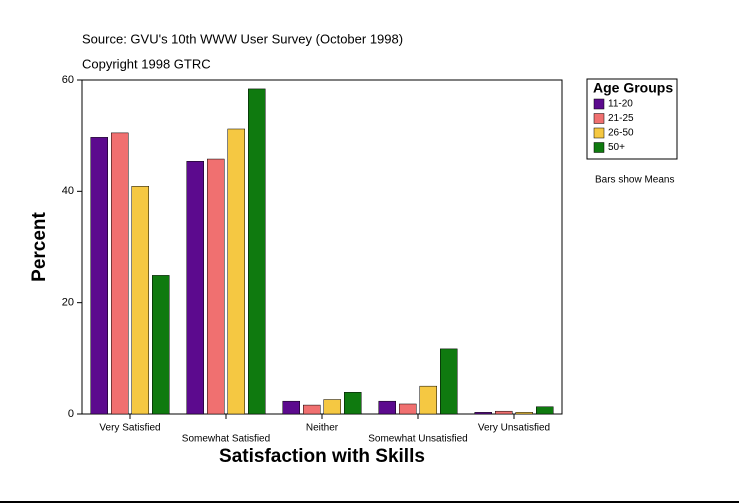 This screenshot has width=739, height=504. What do you see at coordinates (39, 246) in the screenshot?
I see `y-axis-label: Percent` at bounding box center [39, 246].